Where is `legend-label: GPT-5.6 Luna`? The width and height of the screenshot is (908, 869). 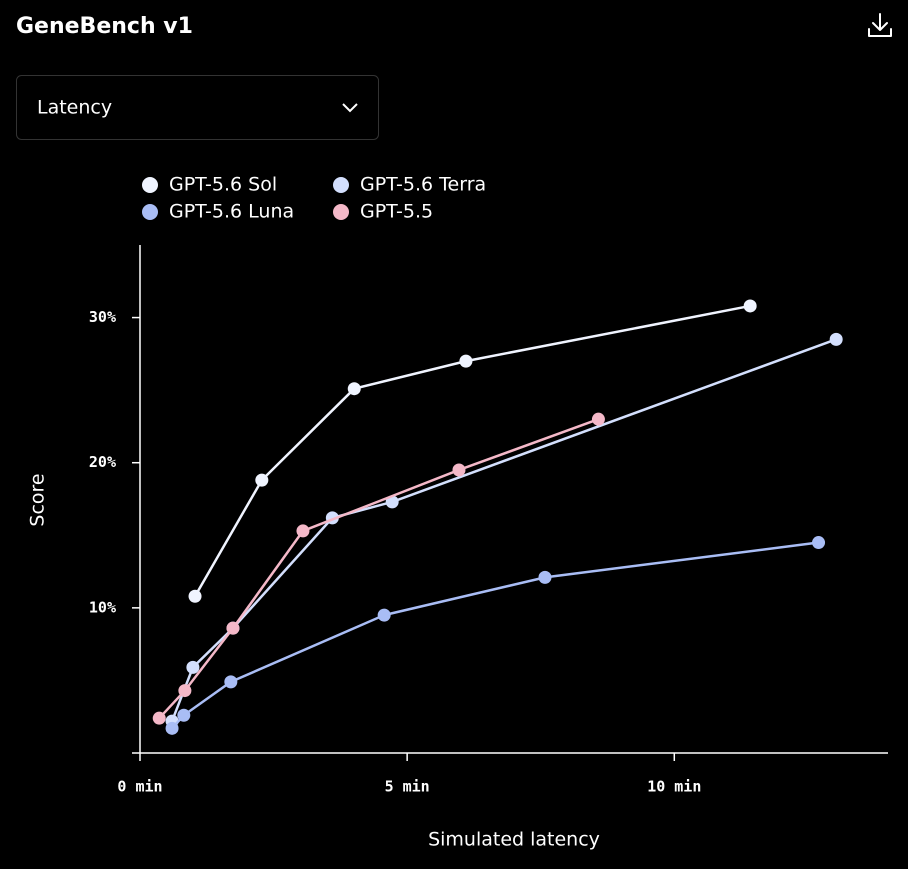 legend-label: GPT-5.6 Luna is located at coordinates (231, 212).